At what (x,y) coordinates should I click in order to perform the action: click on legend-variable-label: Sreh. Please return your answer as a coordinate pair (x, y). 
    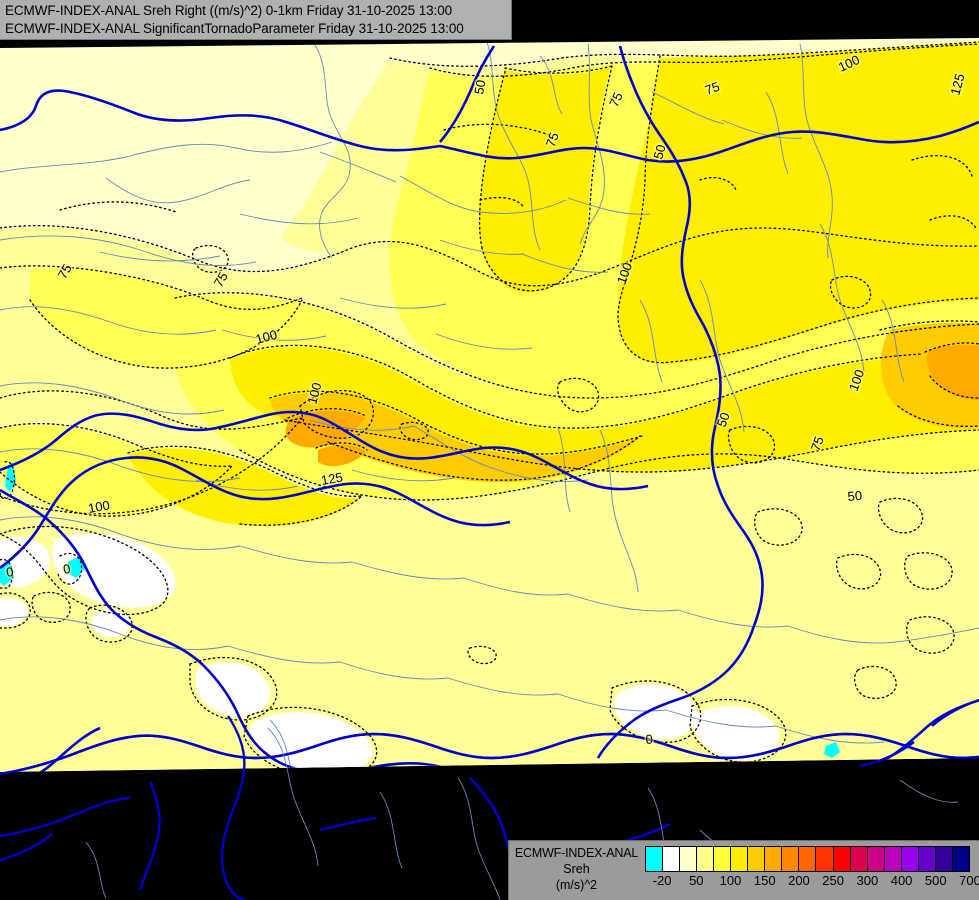
    Looking at the image, I should click on (576, 869).